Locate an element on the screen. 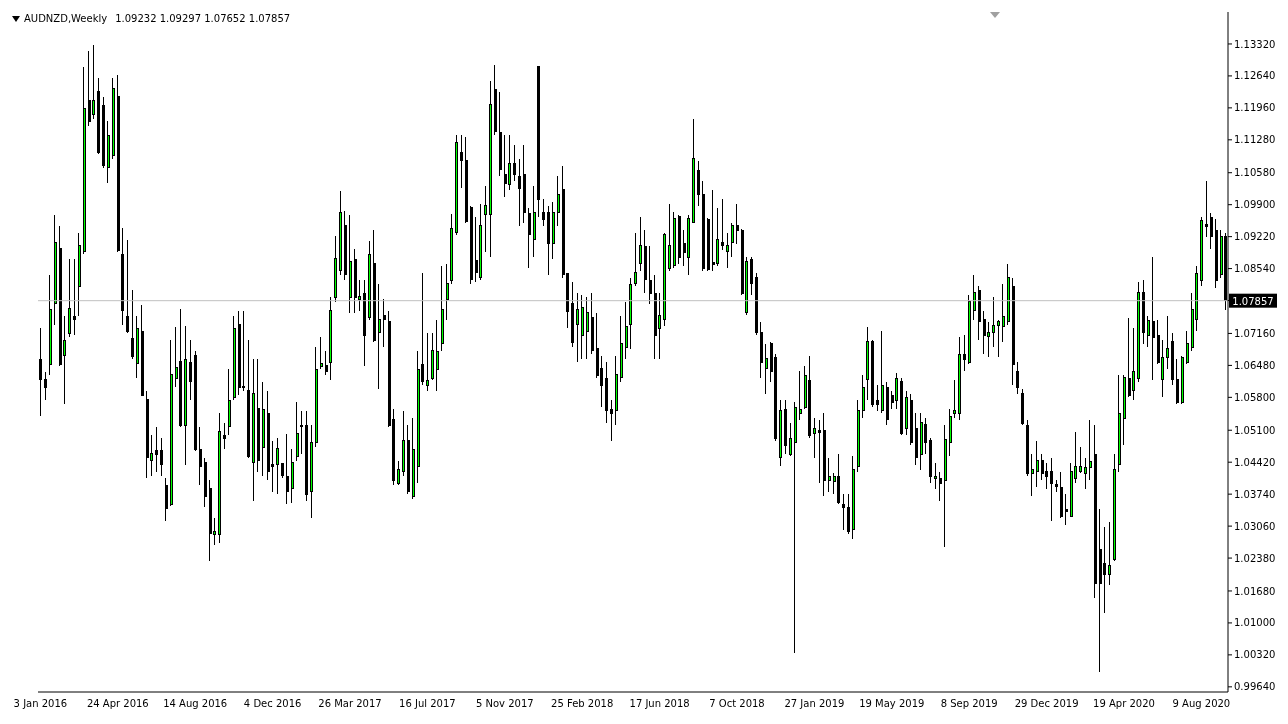 Image resolution: width=1288 pixels, height=724 pixels. y-tick-label: 1.11280 is located at coordinates (1255, 140).